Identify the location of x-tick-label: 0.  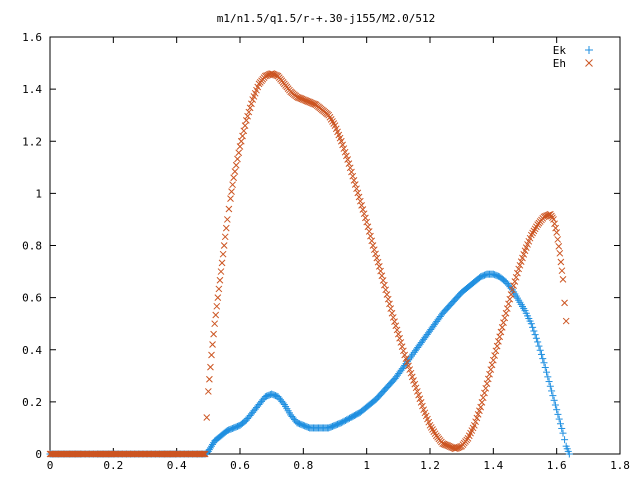
(50, 465).